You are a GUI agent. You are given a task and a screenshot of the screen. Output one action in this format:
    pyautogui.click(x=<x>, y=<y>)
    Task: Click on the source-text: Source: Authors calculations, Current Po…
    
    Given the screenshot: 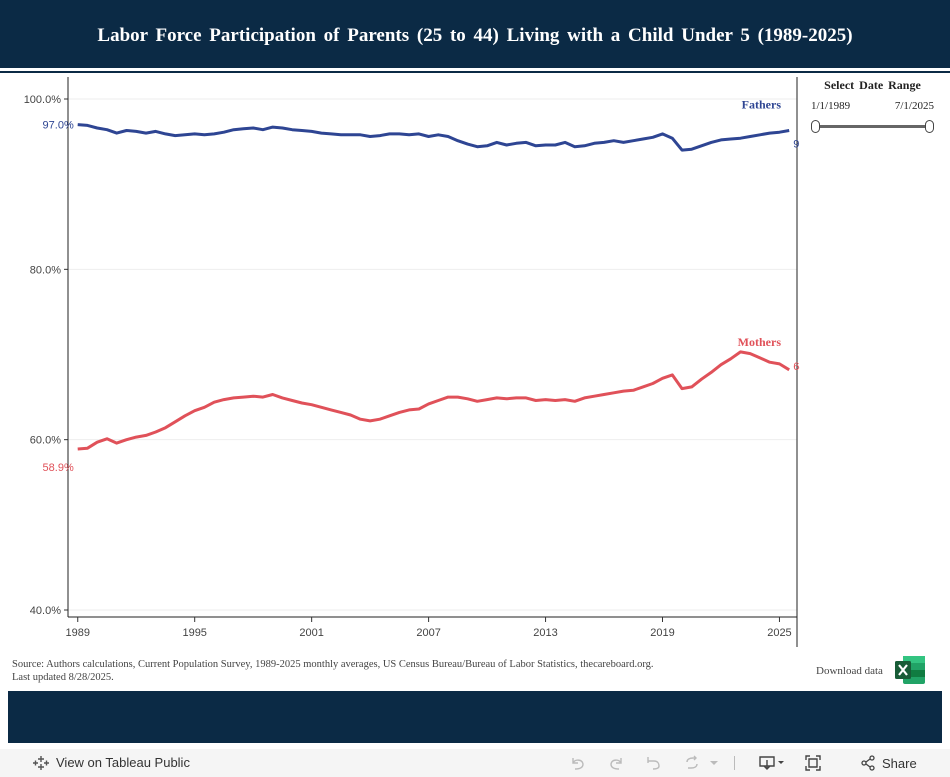 What is the action you would take?
    pyautogui.click(x=333, y=664)
    